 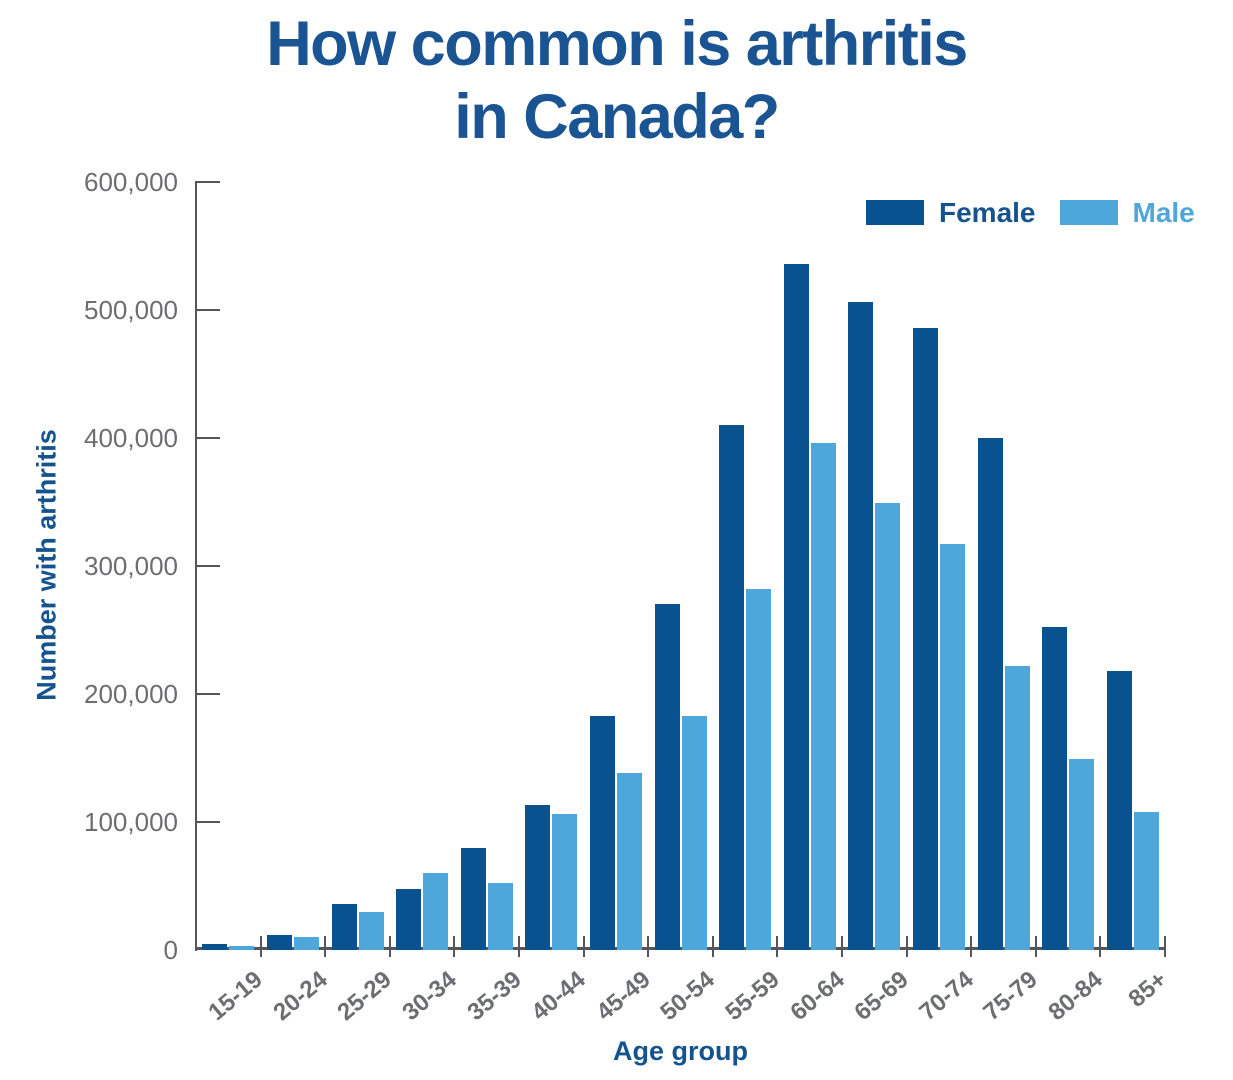 I want to click on x-tick-label: 20-24, so click(x=300, y=996).